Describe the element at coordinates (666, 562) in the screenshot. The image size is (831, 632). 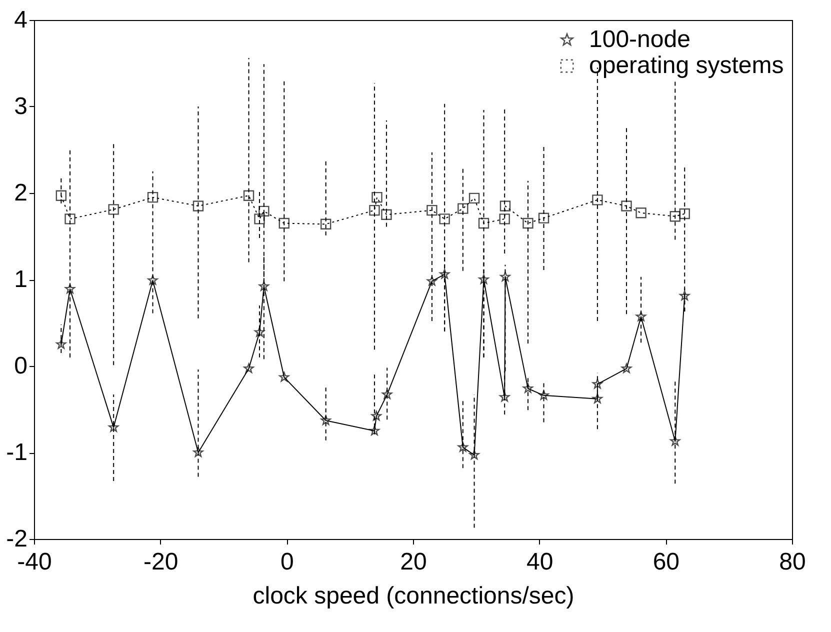
I see `x-tick-label: 60` at that location.